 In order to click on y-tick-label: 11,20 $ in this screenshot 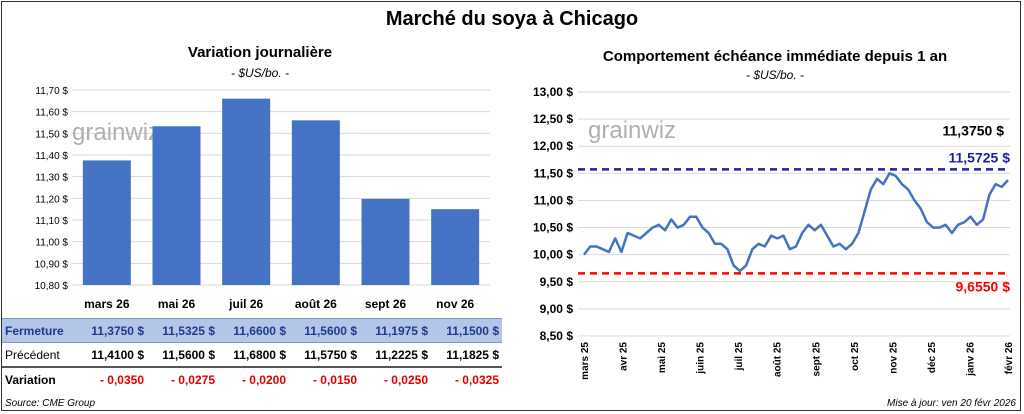, I will do `click(51, 199)`.